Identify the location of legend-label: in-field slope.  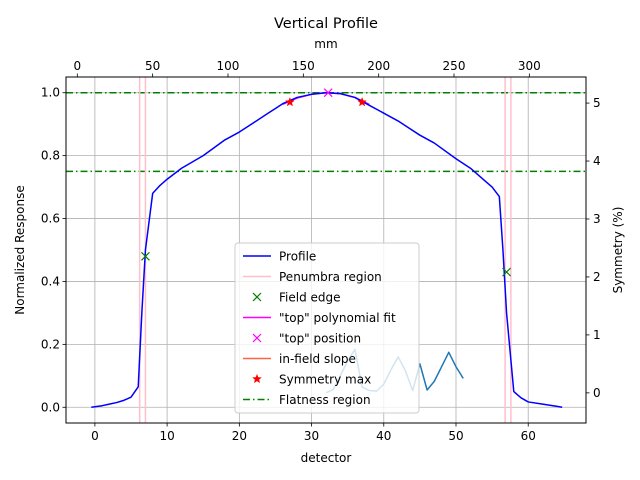
(317, 359).